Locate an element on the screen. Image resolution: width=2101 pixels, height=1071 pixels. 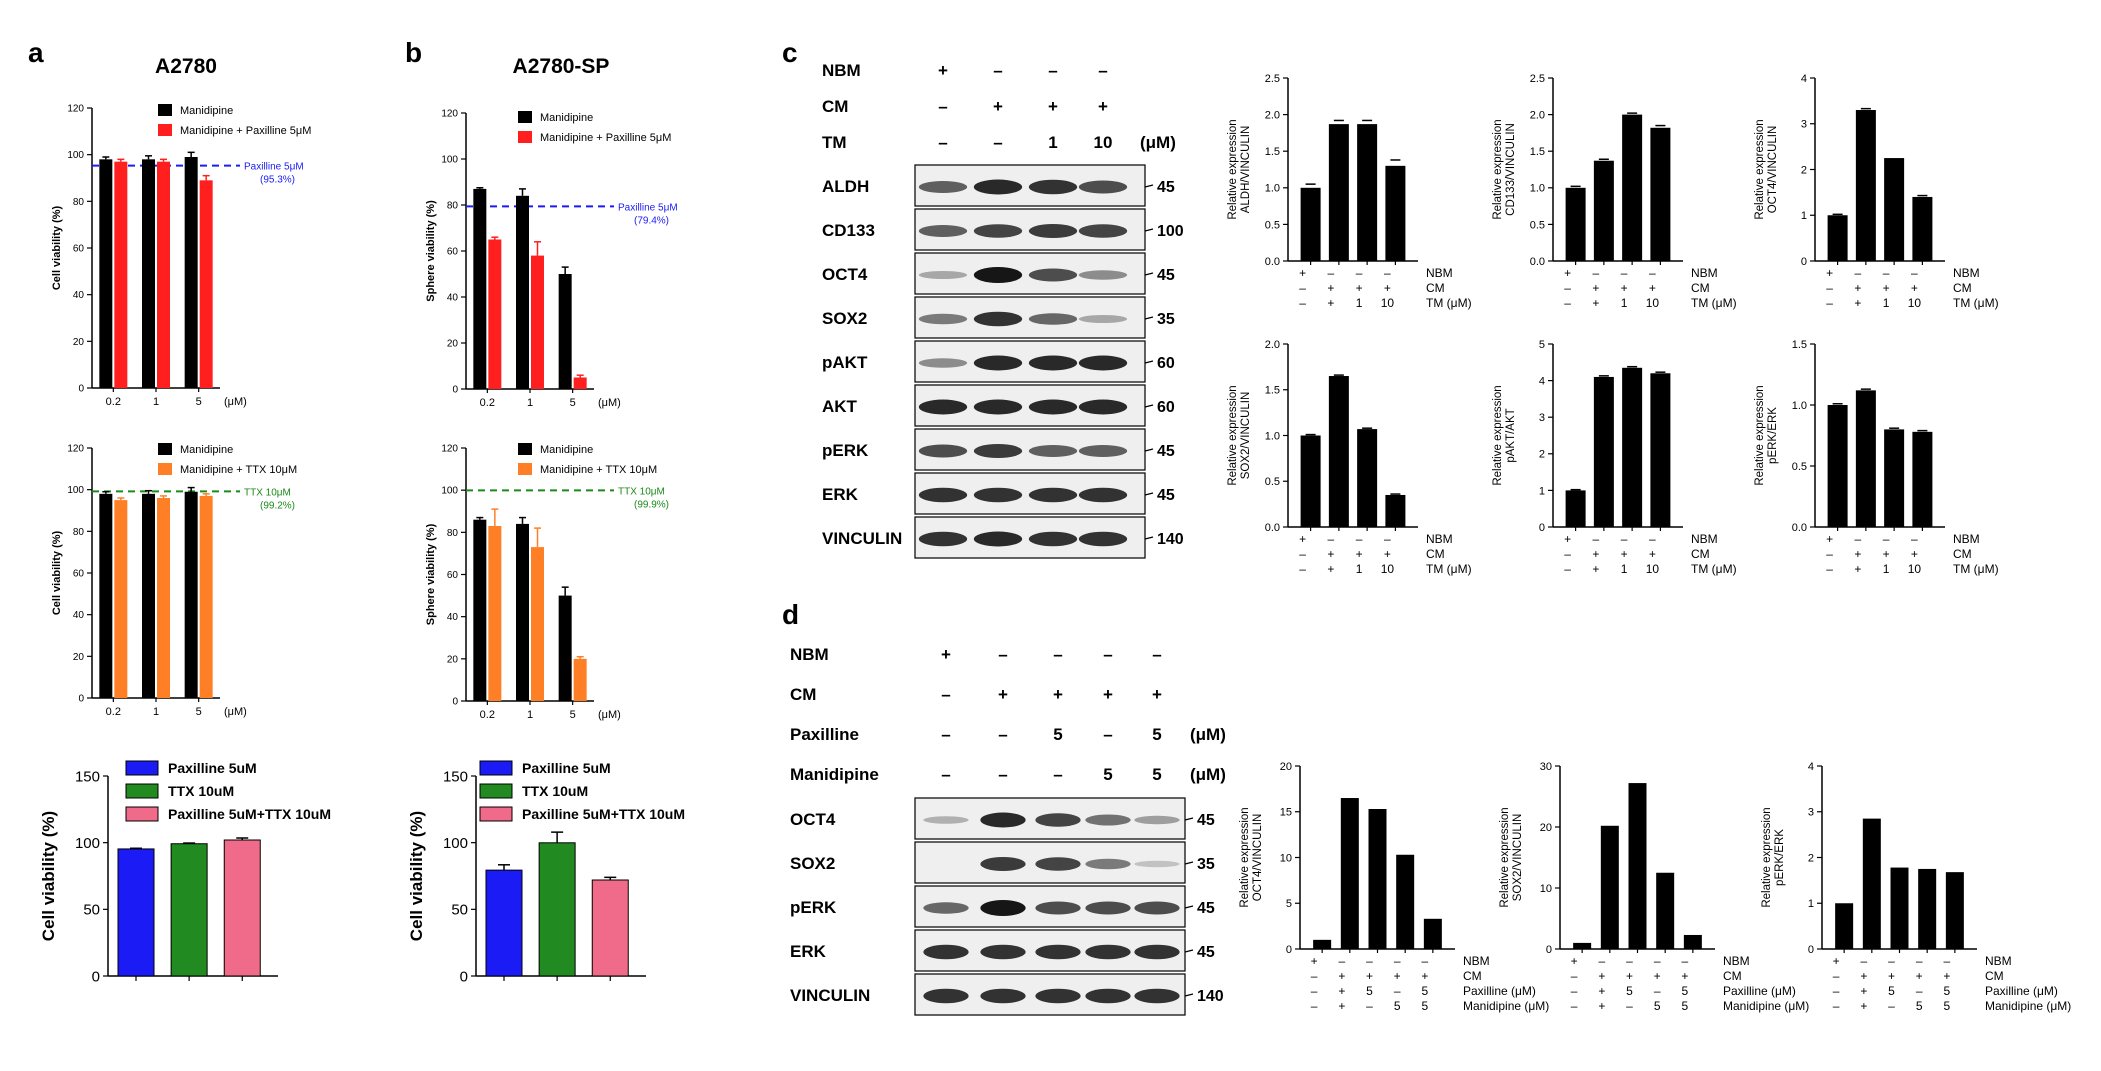
y-tick-label: 5 is located at coordinates (1289, 904).